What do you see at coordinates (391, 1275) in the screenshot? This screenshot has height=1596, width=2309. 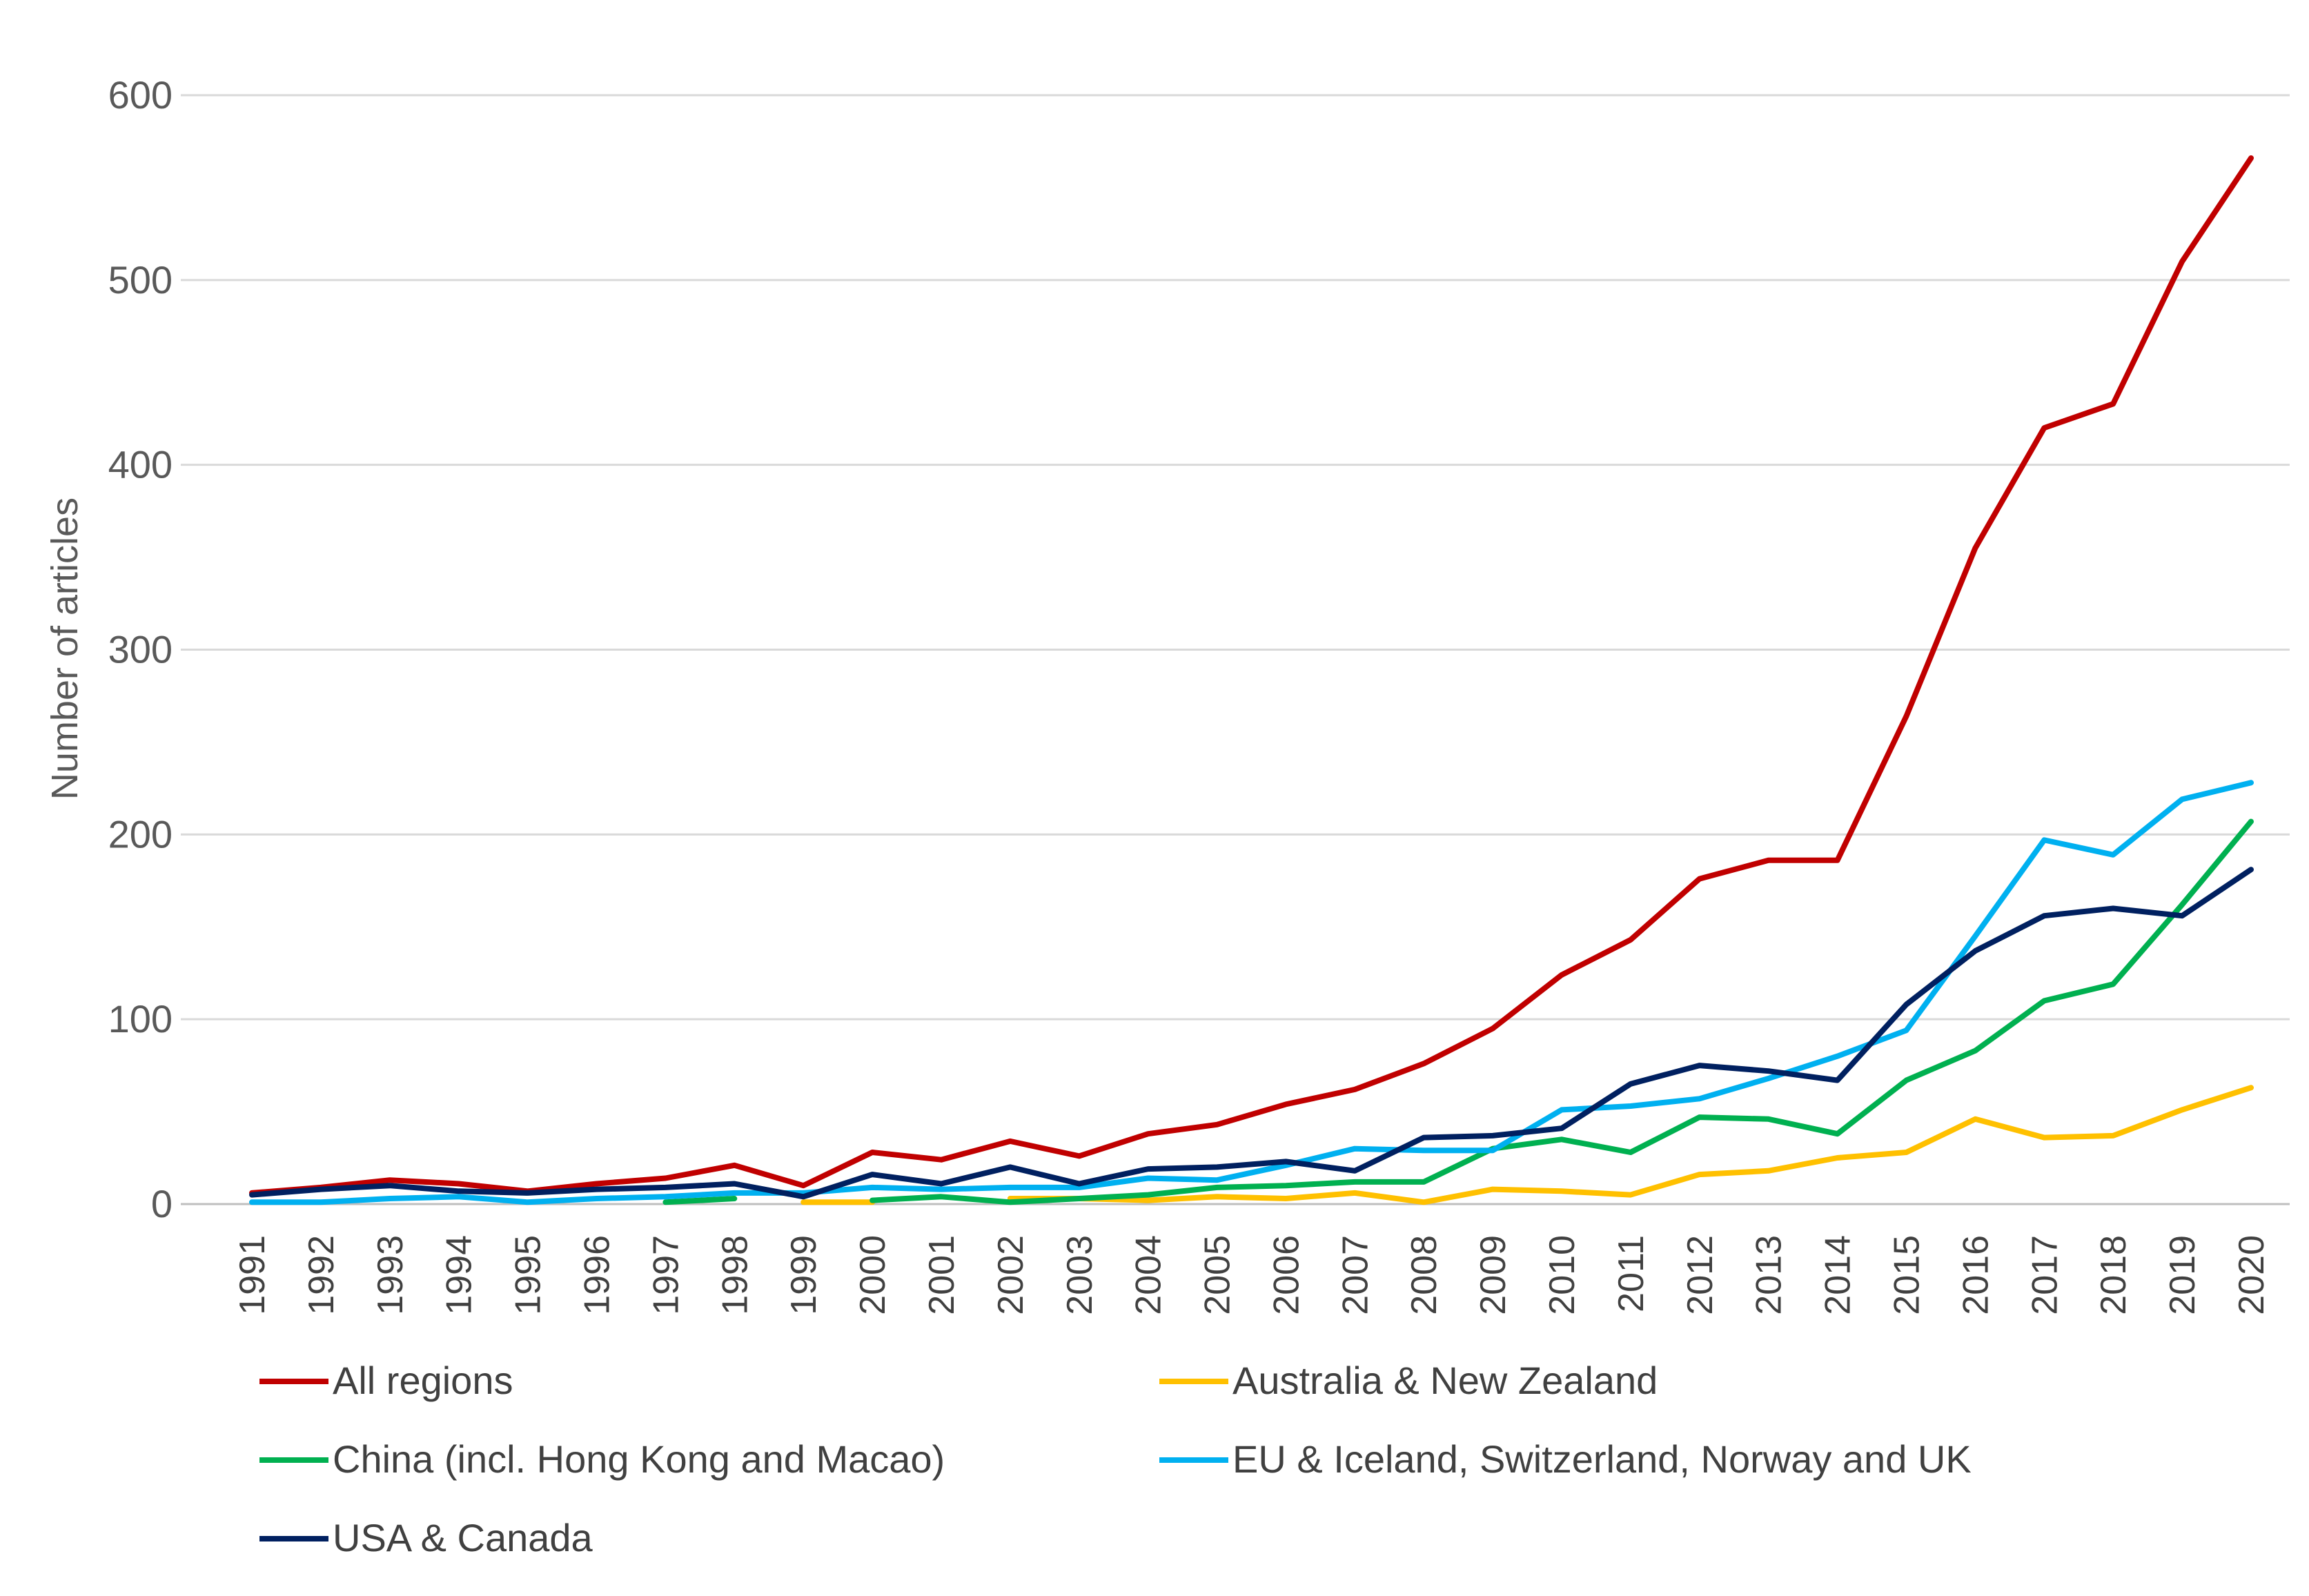 I see `x-tick-label-1993: 1993` at bounding box center [391, 1275].